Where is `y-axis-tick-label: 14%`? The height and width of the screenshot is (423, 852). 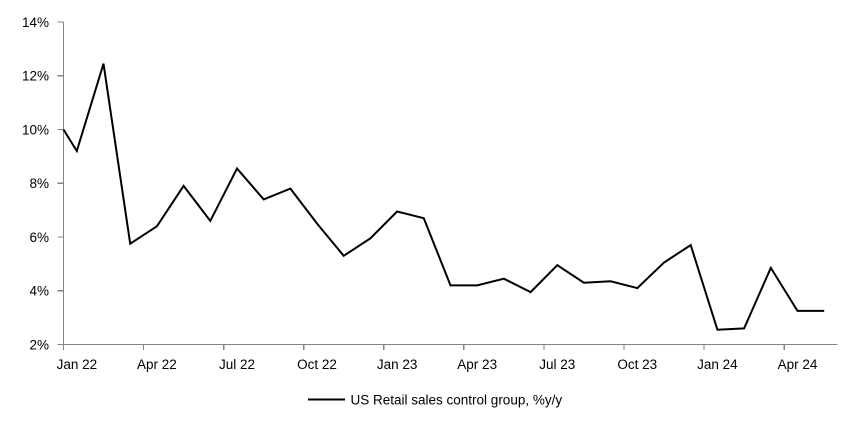 y-axis-tick-label: 14% is located at coordinates (35, 22).